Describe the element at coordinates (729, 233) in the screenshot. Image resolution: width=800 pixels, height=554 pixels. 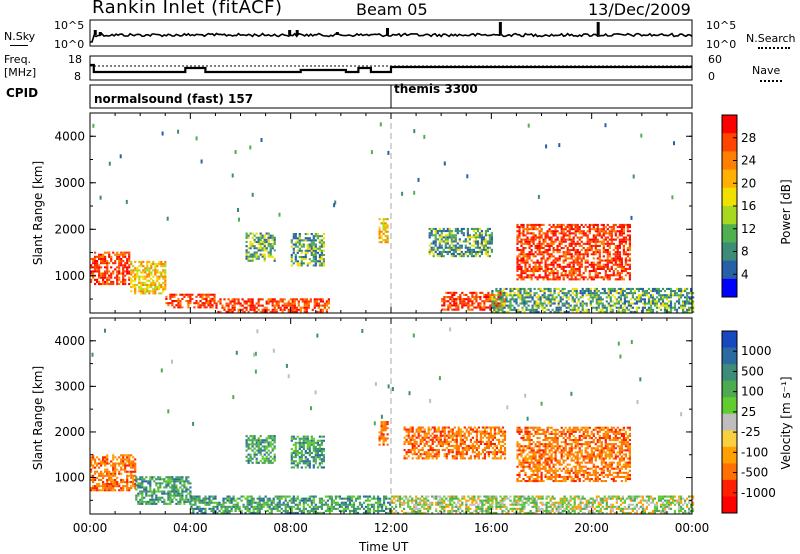
I see `power-colorbar-swatch` at that location.